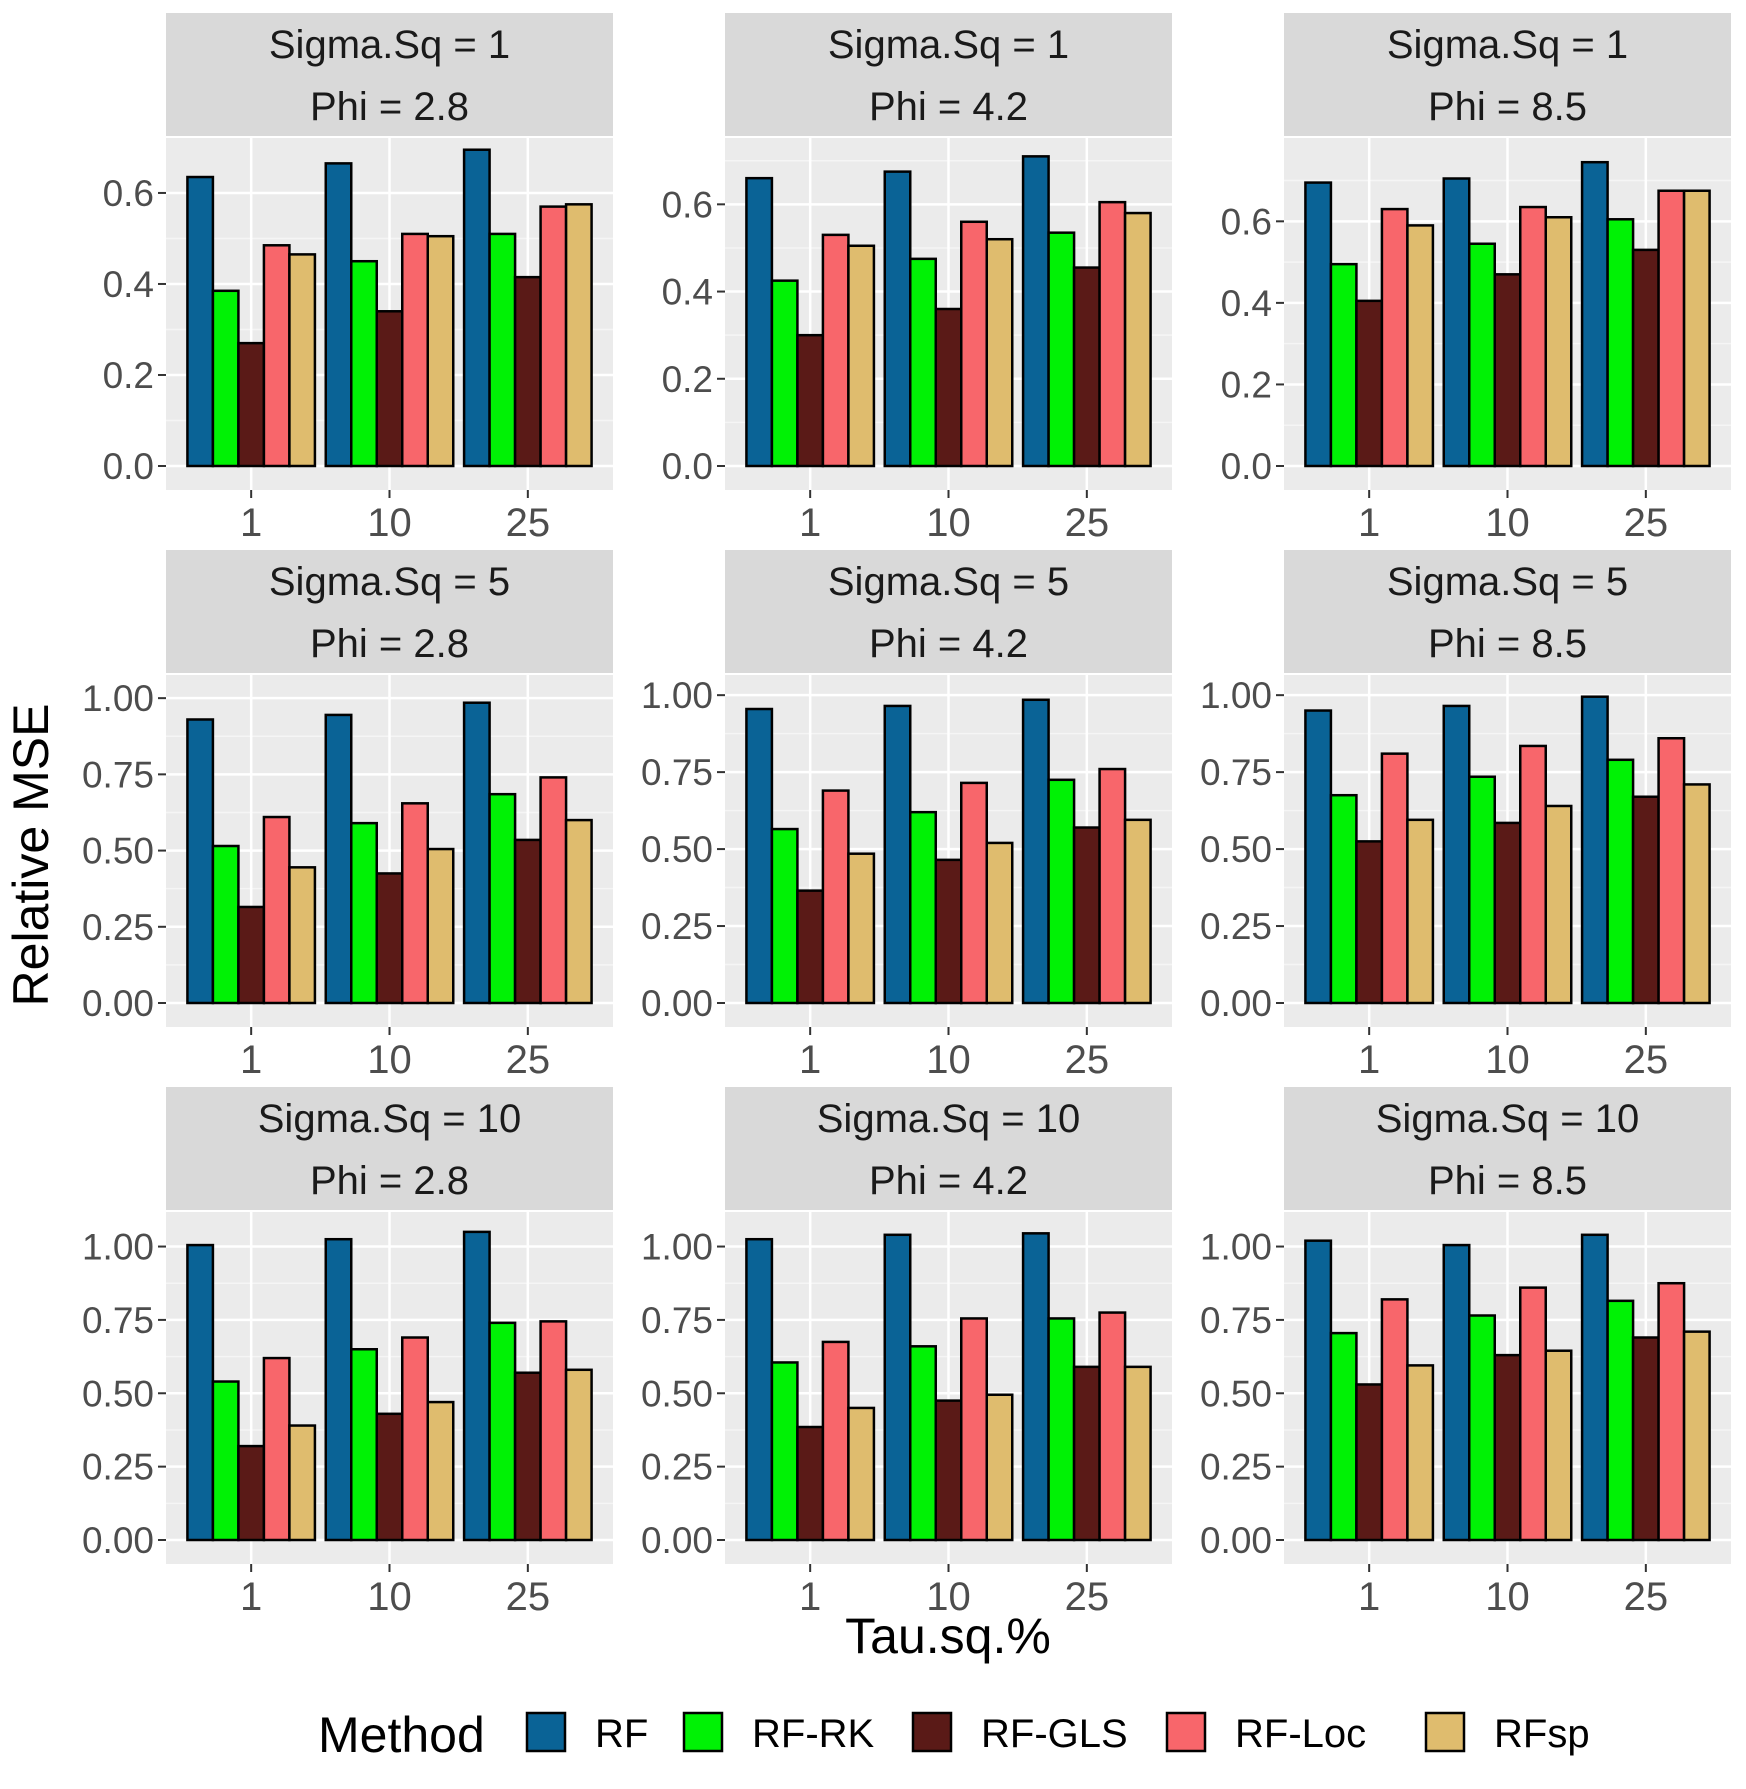 The width and height of the screenshot is (1746, 1789). I want to click on panel-2: Sigma.Sq = 1 Phi = 4.2 0.0 0.2 0.4 0.6 1 10 25, so click(917, 279).